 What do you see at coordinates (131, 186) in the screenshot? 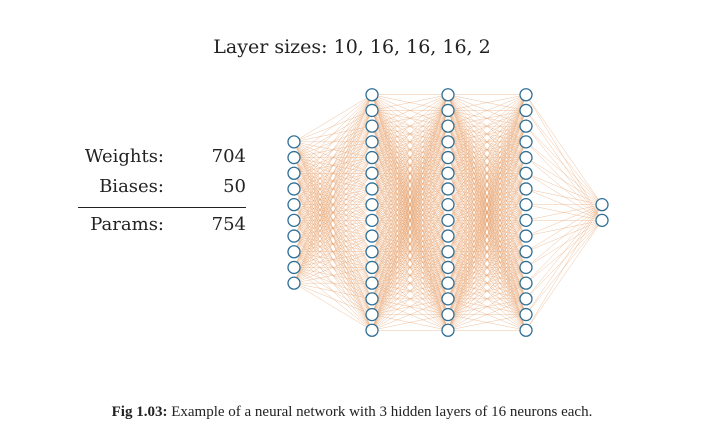
I see `biases-label: Biases:` at bounding box center [131, 186].